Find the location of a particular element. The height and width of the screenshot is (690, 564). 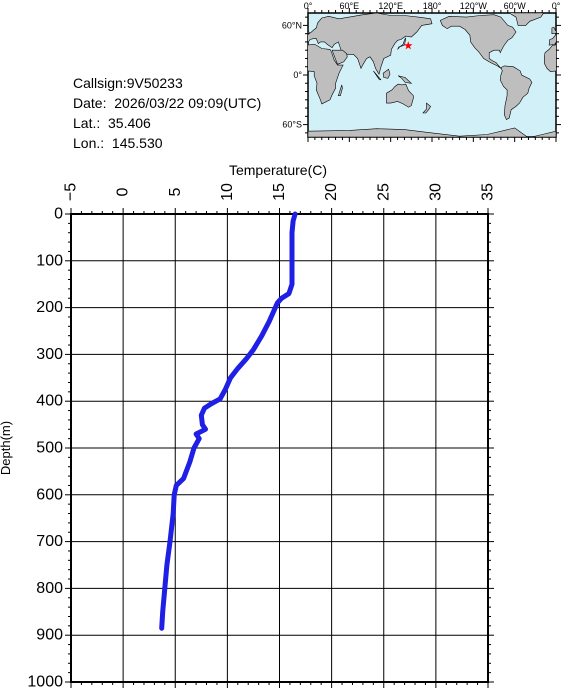

map-lon-label-5: 60°W is located at coordinates (515, 6).